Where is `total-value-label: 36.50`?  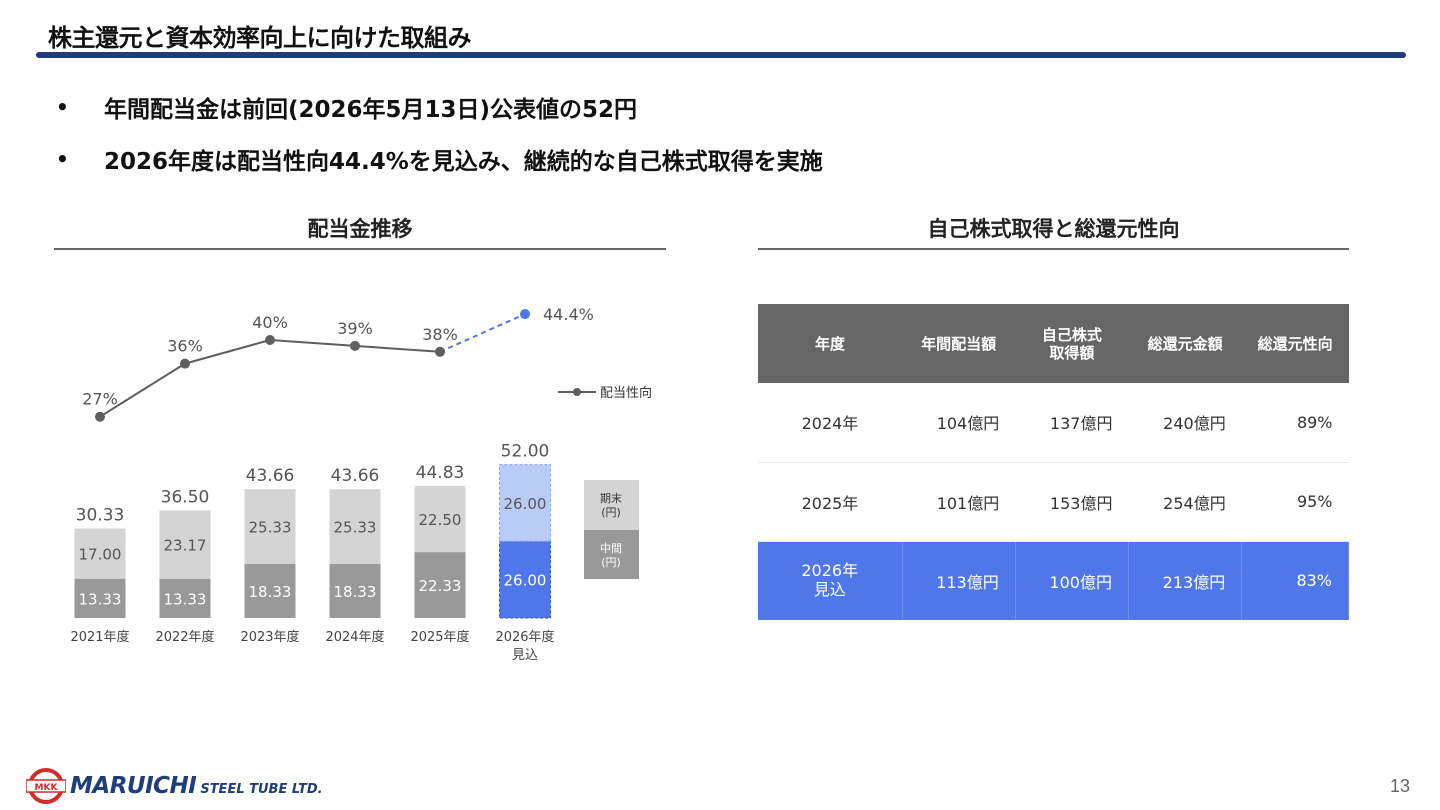 total-value-label: 36.50 is located at coordinates (185, 497).